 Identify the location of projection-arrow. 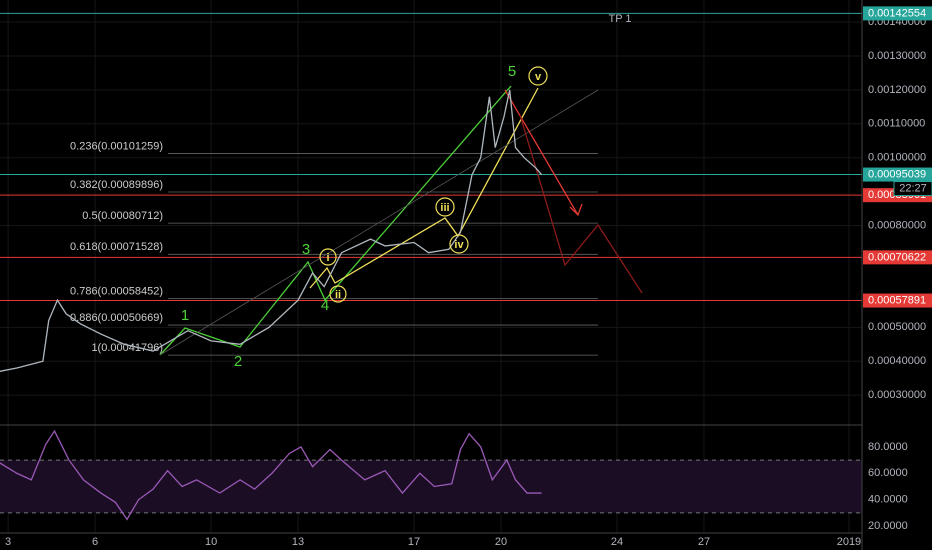
(541, 152).